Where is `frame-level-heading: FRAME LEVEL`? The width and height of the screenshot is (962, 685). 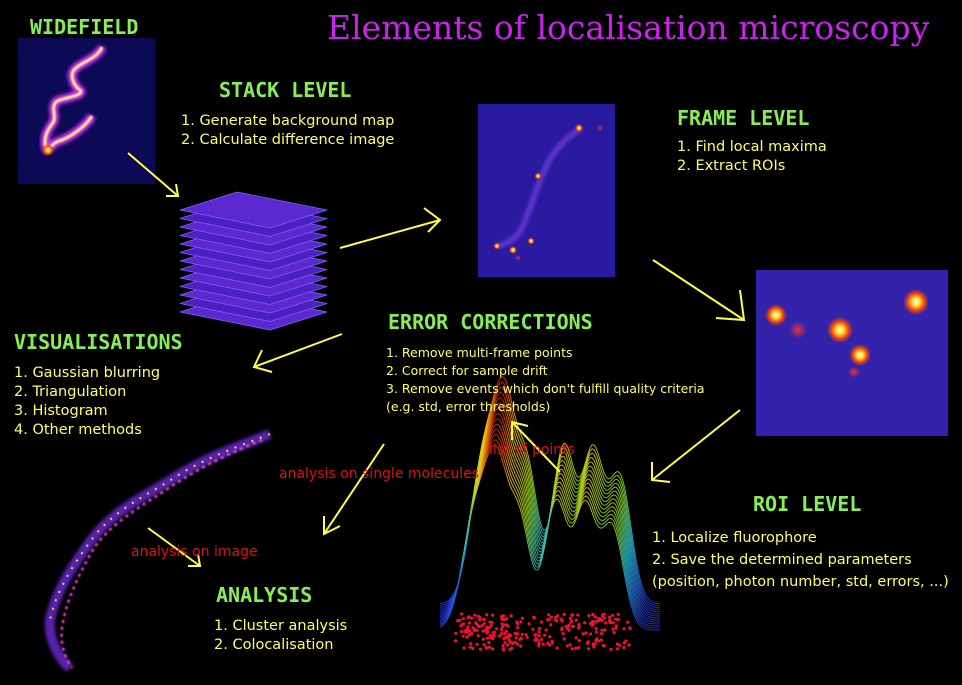
frame-level-heading: FRAME LEVEL is located at coordinates (743, 118).